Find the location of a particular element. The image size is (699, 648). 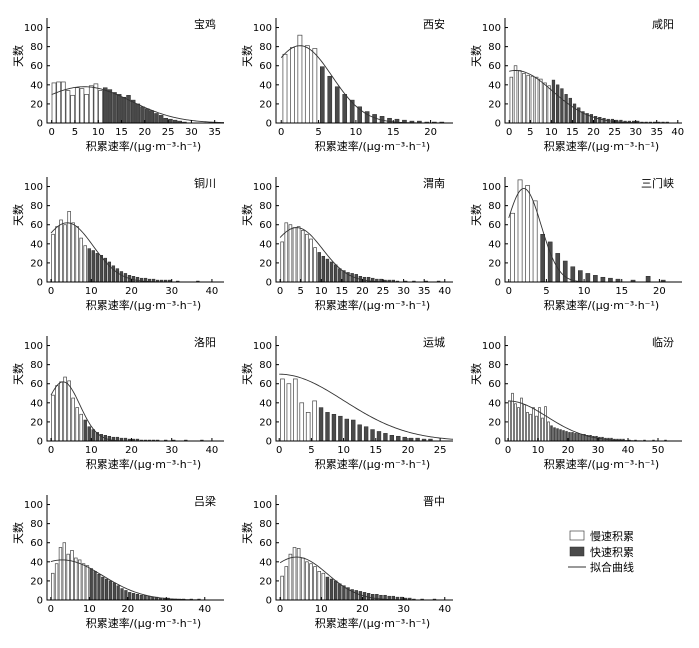

legend-fast-swatch is located at coordinates (577, 551).